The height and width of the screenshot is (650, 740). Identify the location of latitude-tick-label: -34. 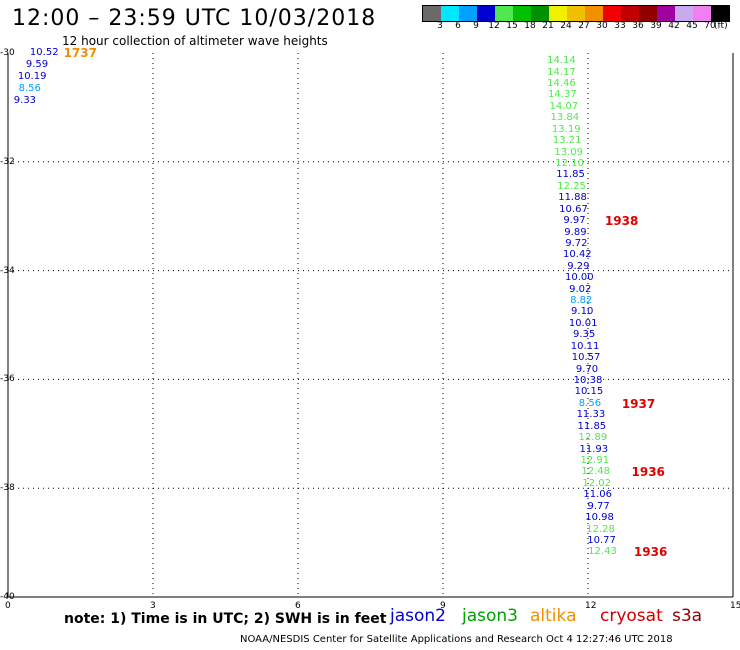
(7, 270).